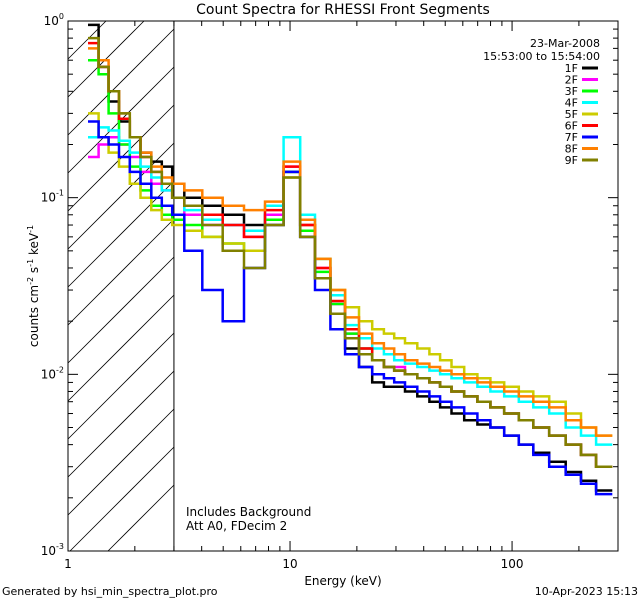 The height and width of the screenshot is (600, 640). Describe the element at coordinates (565, 43) in the screenshot. I see `date-label: 23-Mar-2008` at that location.